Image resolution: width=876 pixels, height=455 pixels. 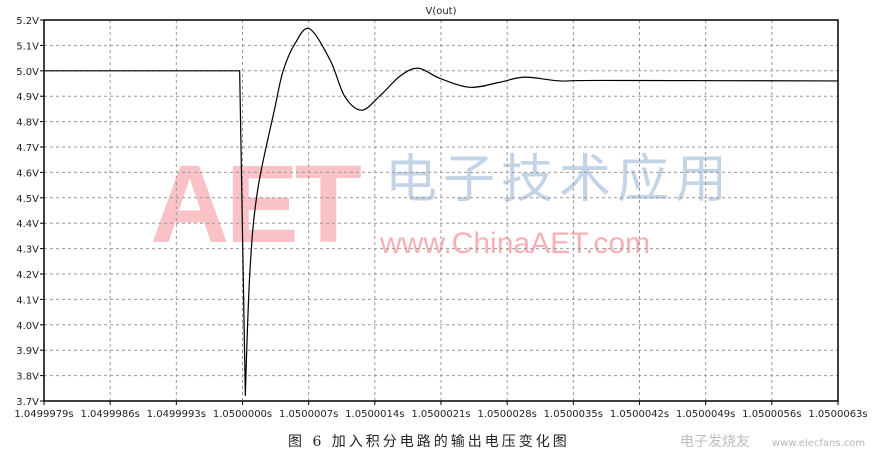 I want to click on y-tick-label: 4.5V, so click(x=27, y=199).